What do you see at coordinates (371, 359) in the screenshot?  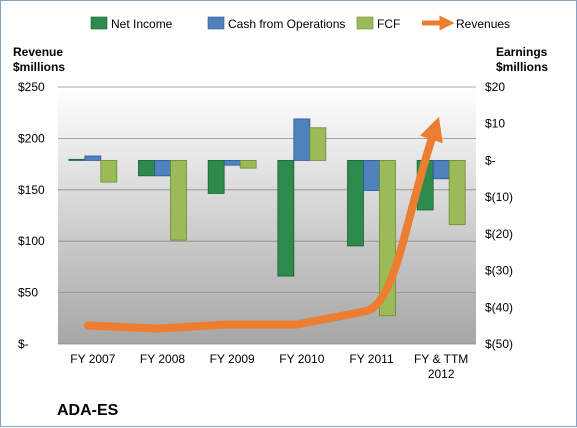 I see `category-label-4: FY 2011` at bounding box center [371, 359].